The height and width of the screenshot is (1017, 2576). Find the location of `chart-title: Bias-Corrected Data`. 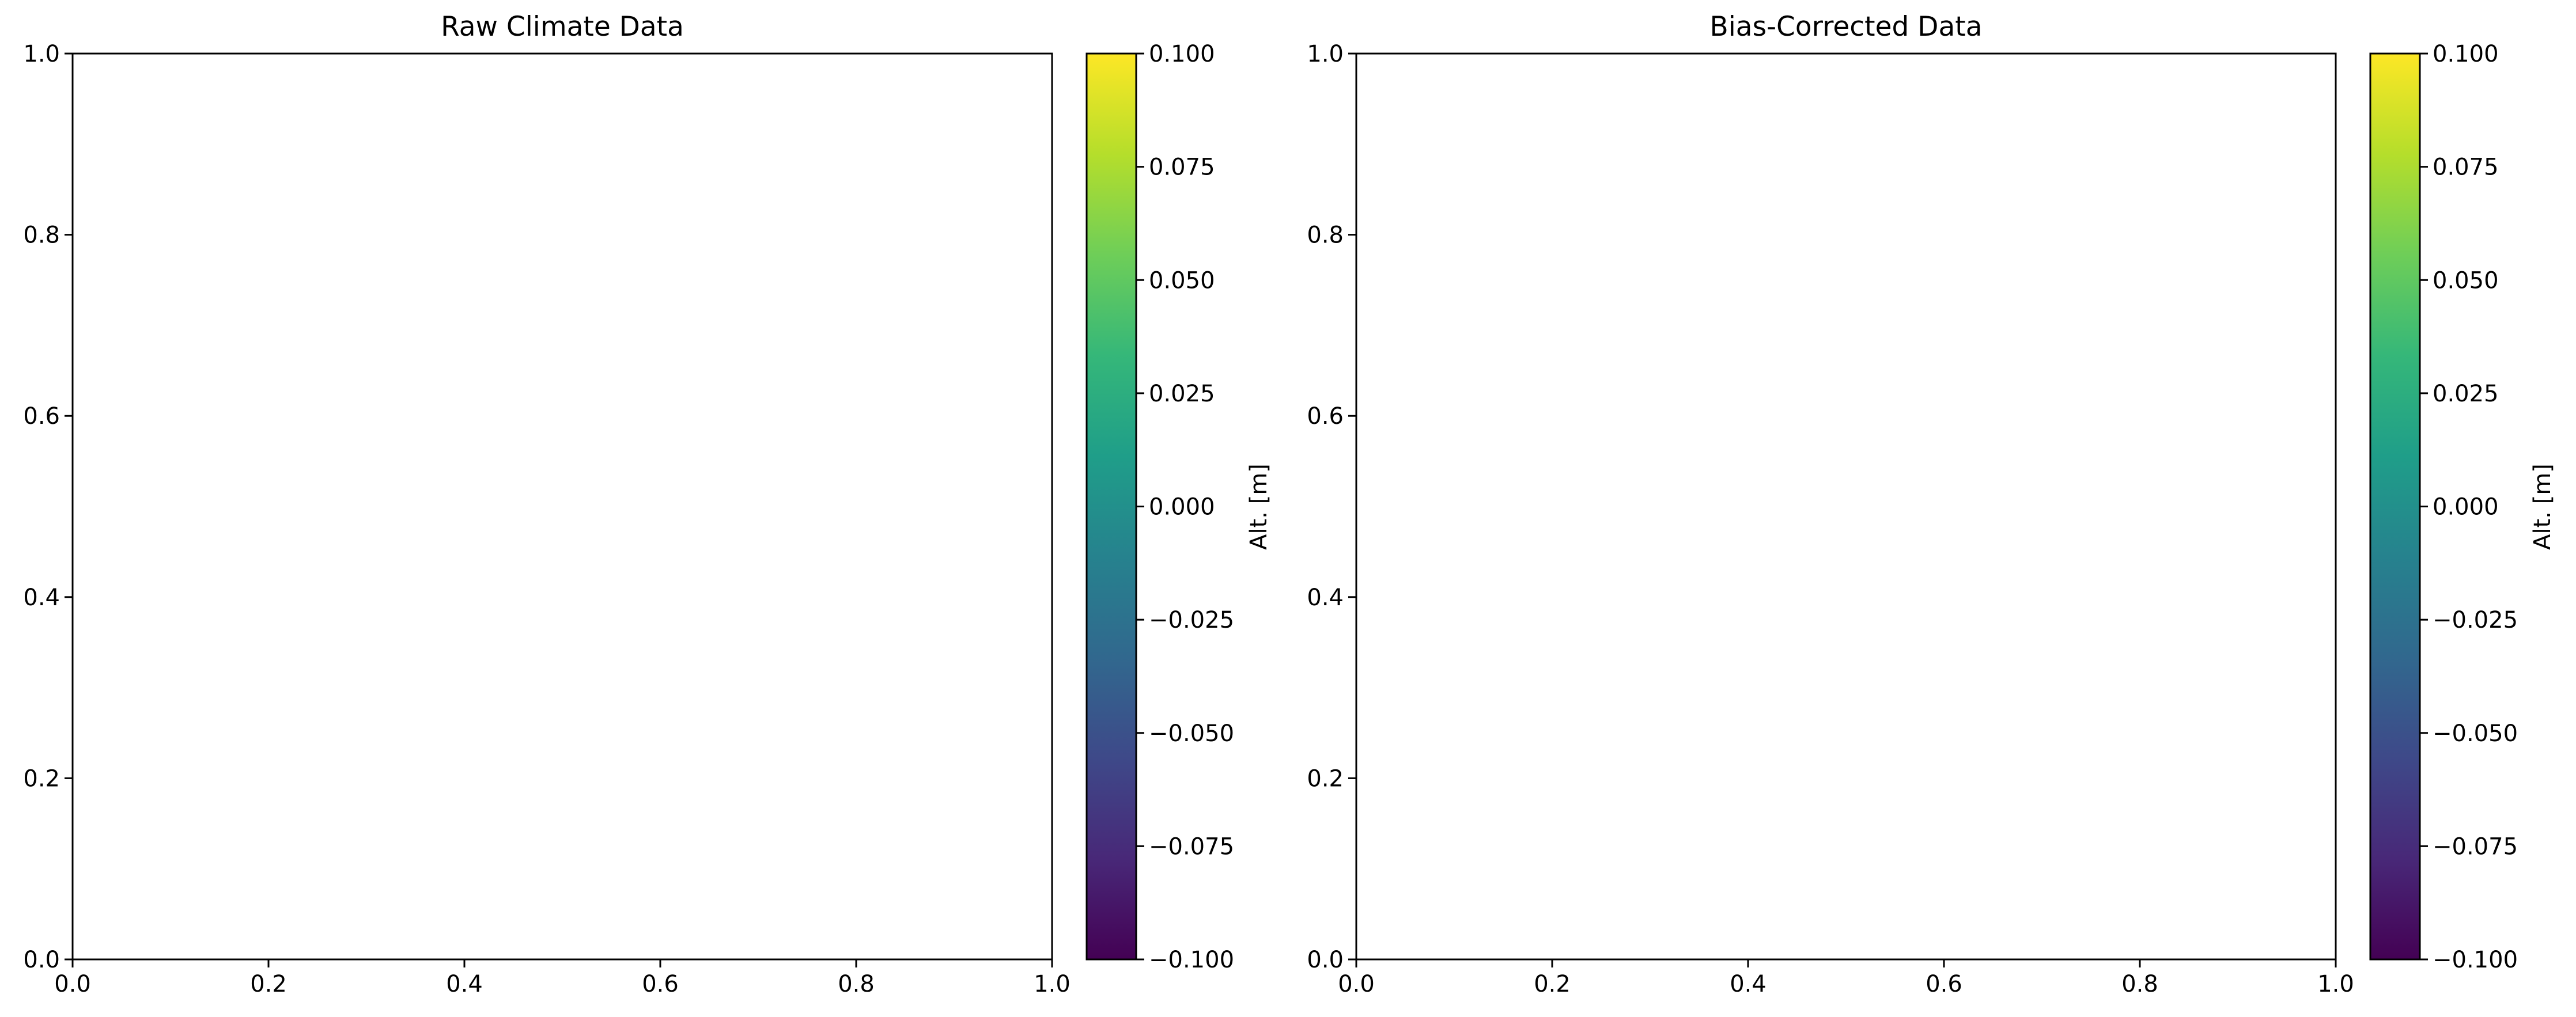

chart-title: Bias-Corrected Data is located at coordinates (1845, 27).